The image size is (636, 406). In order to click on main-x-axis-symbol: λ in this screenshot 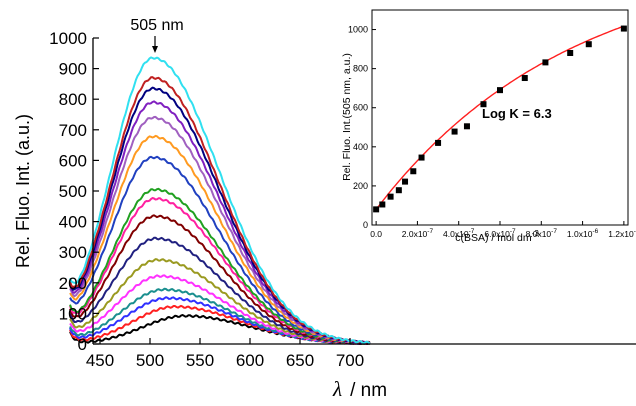, I will do `click(337, 389)`.